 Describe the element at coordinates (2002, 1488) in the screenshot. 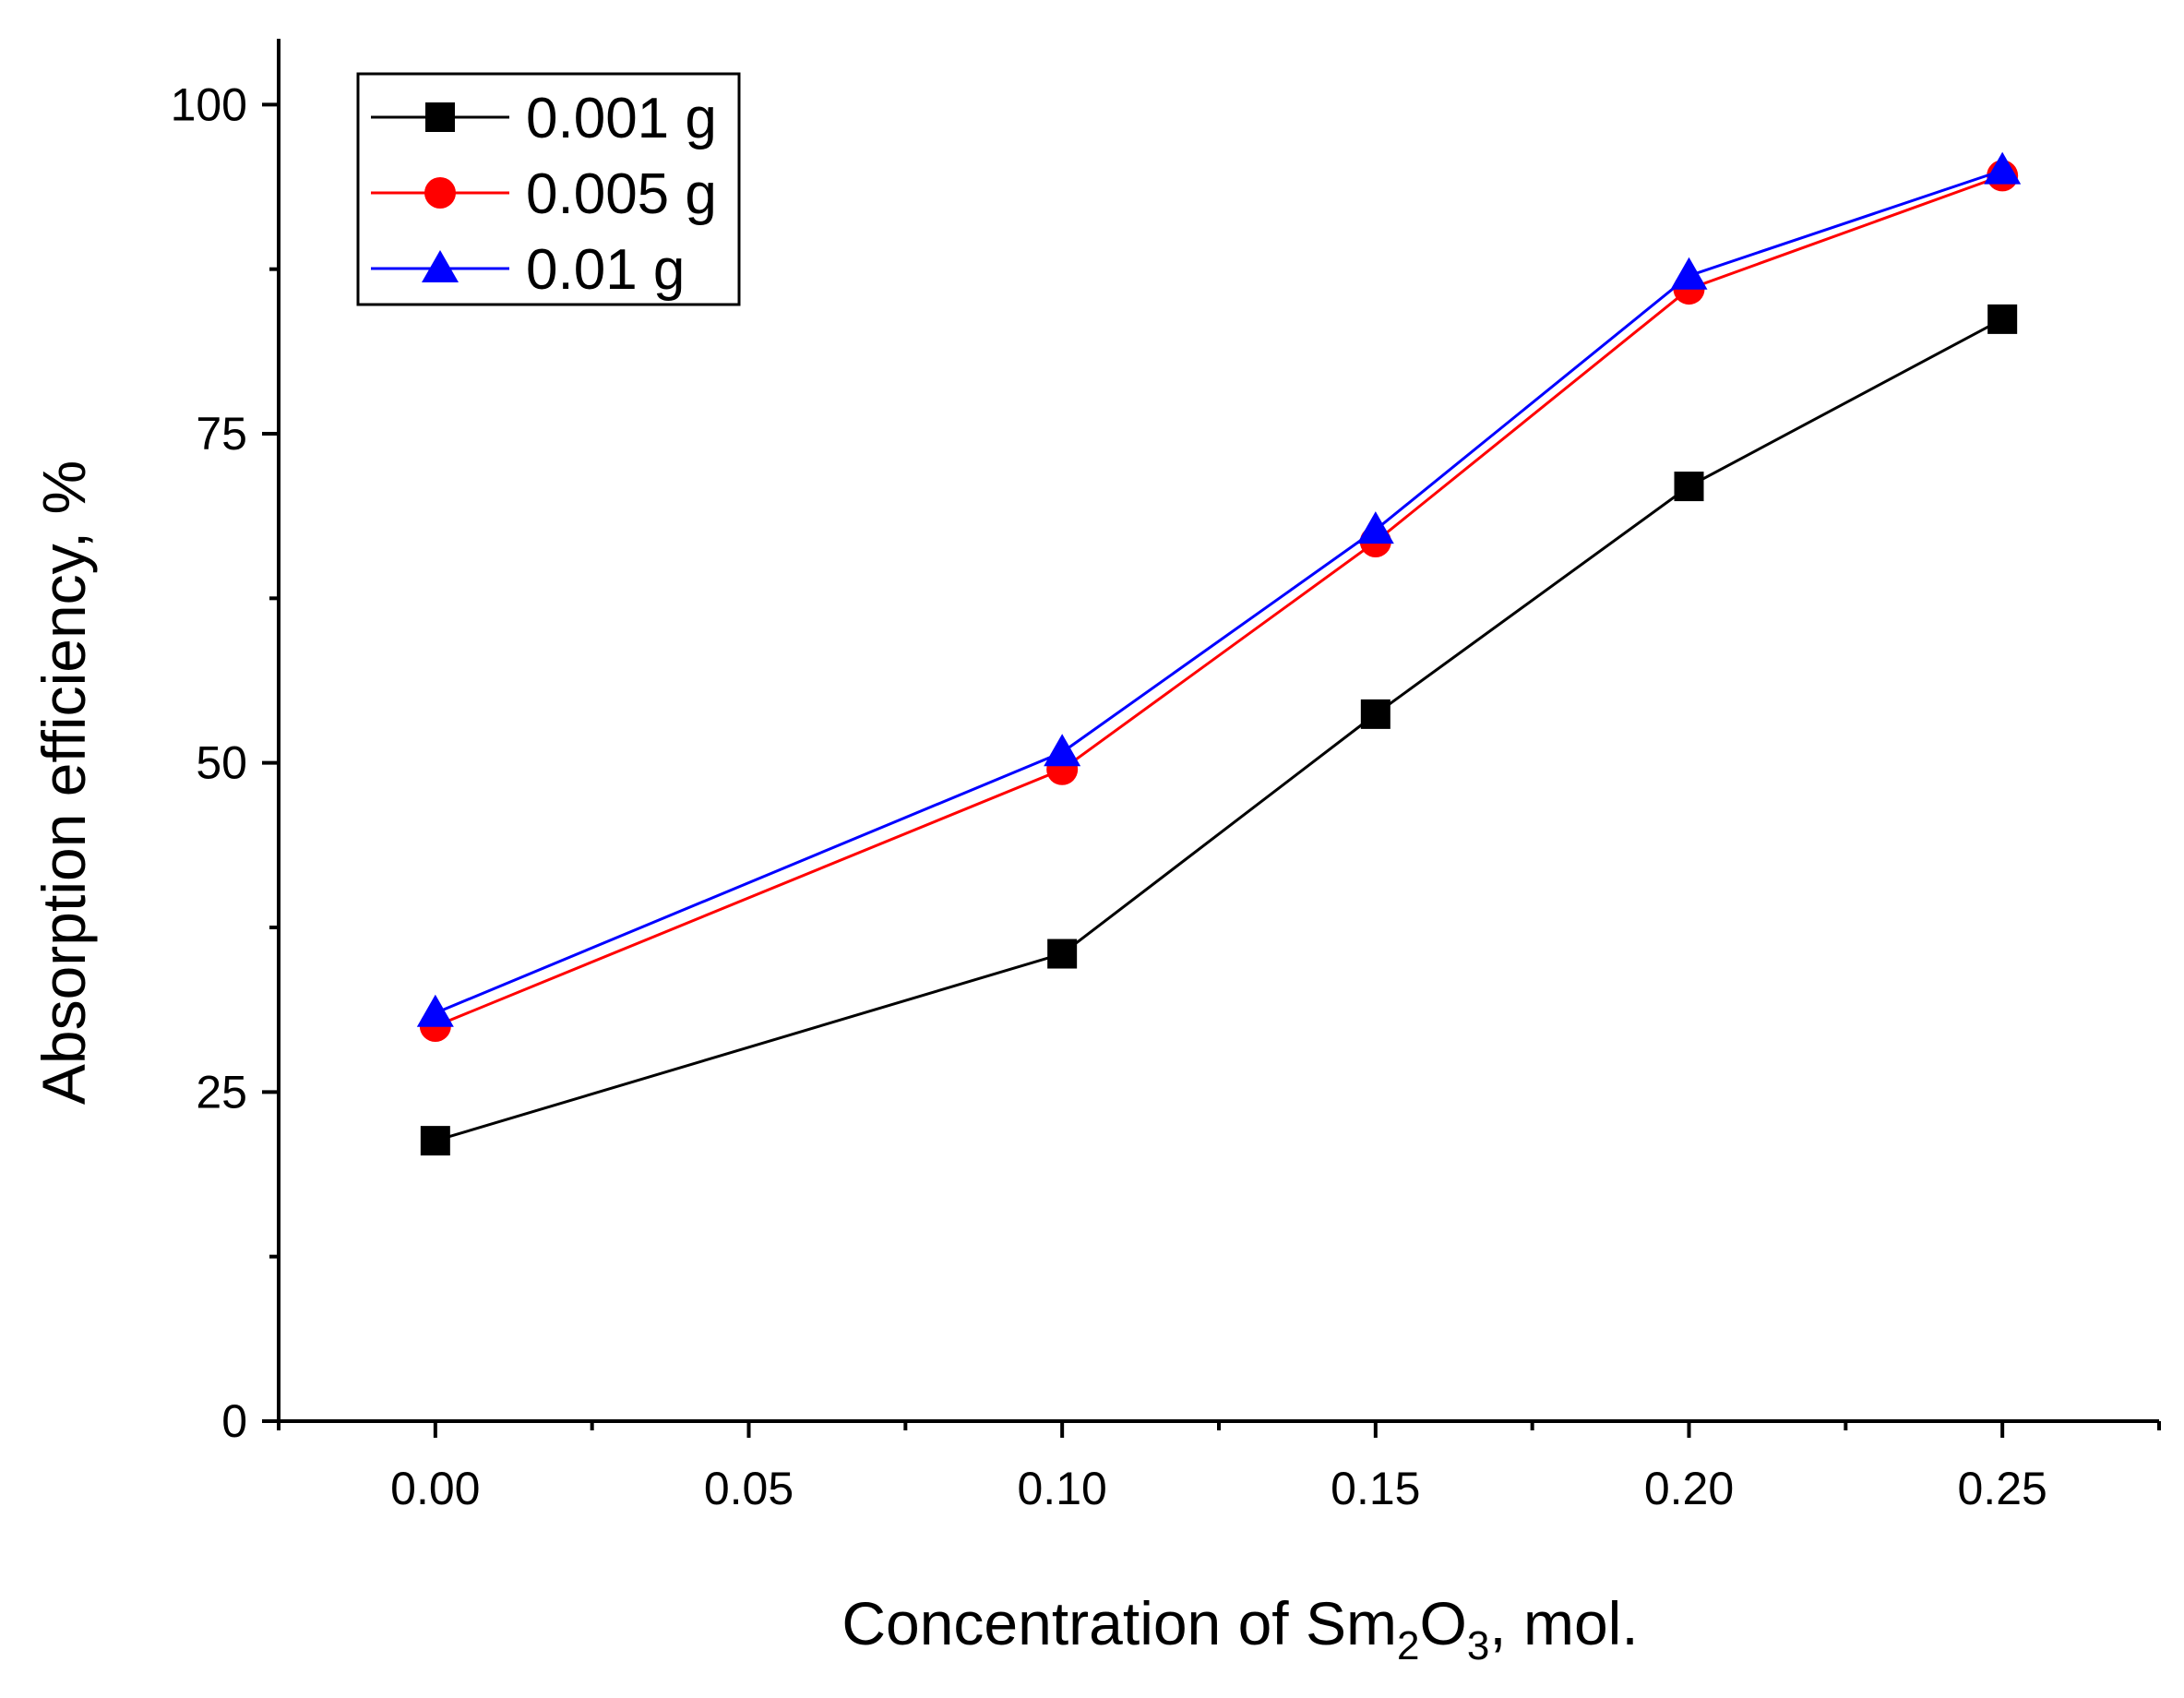

I see `x-tick-label: 0.25` at that location.